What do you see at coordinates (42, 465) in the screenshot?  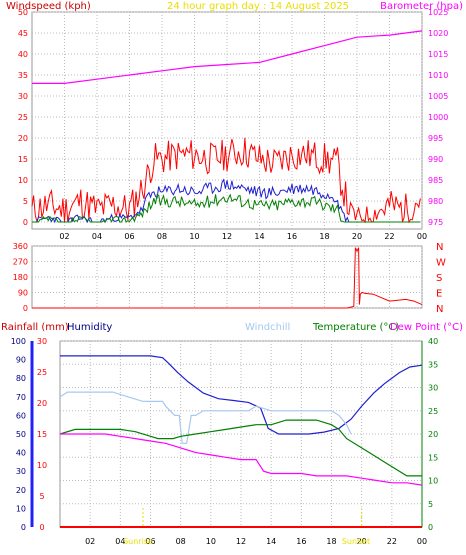 I see `rainfall-tick-label: 10` at bounding box center [42, 465].